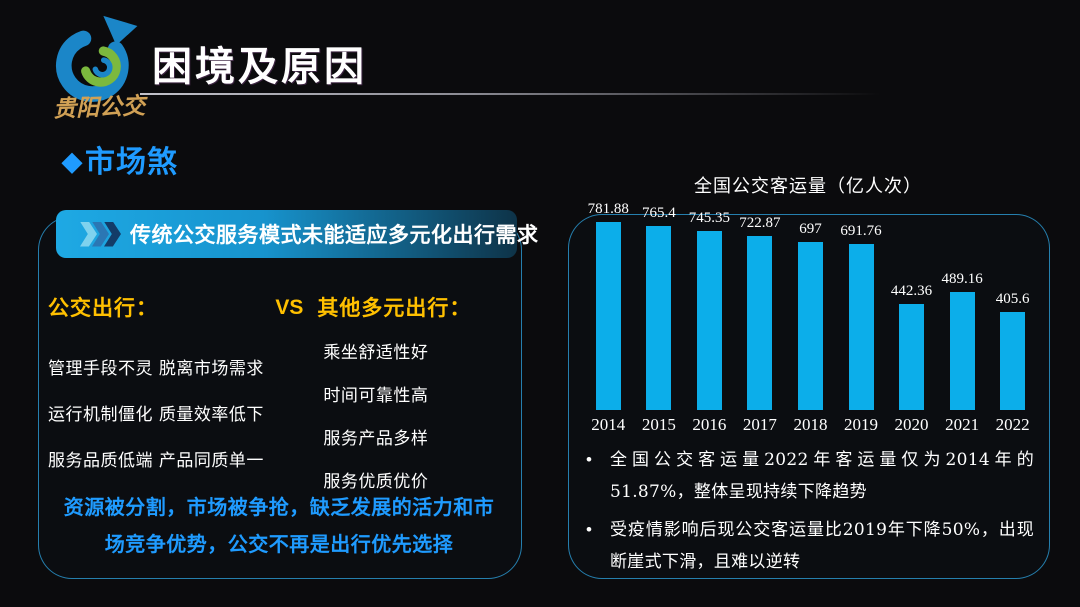  I want to click on bar-value-label: 405.6, so click(1012, 299).